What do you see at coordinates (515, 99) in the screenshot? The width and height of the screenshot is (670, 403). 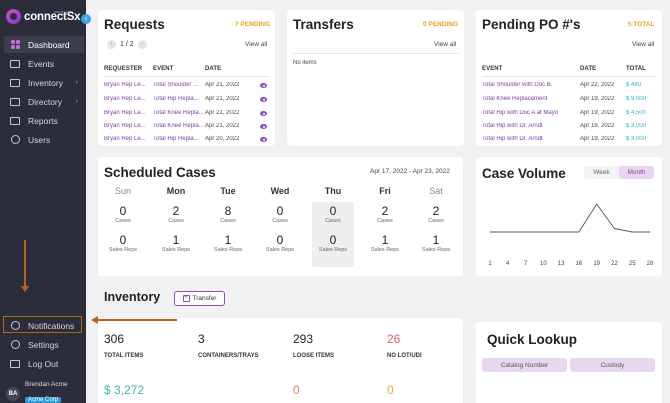 I see `po-event-cell: Total Knee Replacement` at bounding box center [515, 99].